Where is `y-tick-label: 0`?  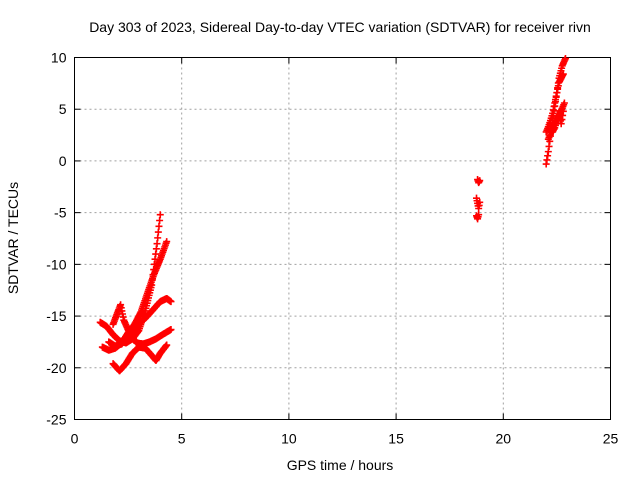 y-tick-label: 0 is located at coordinates (63, 161).